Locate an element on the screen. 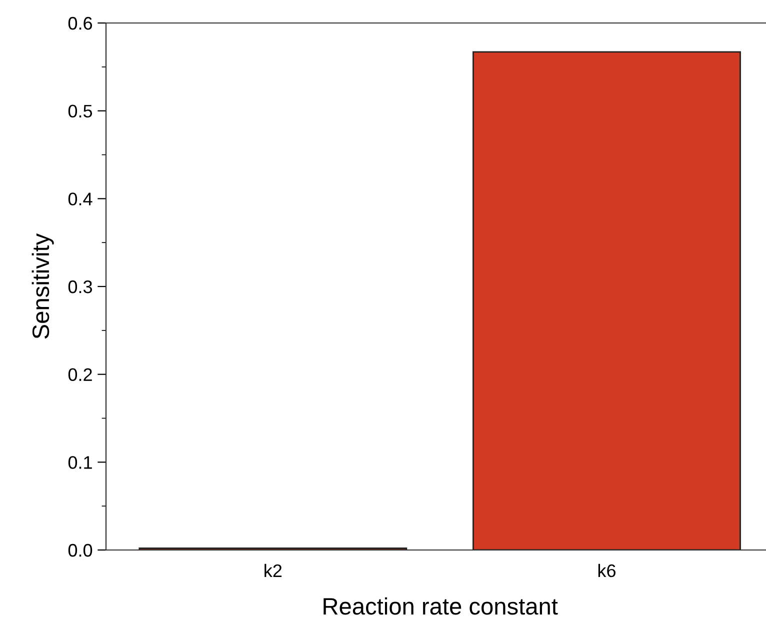 The width and height of the screenshot is (766, 640). y-tick-label: 0.0 is located at coordinates (80, 550).